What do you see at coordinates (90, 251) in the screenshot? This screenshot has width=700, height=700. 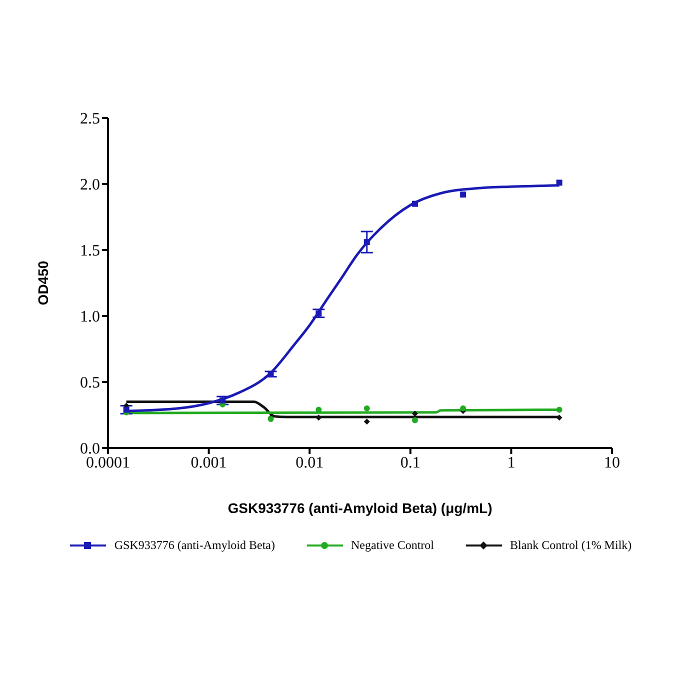 I see `y-tick-label: 1.5` at bounding box center [90, 251].